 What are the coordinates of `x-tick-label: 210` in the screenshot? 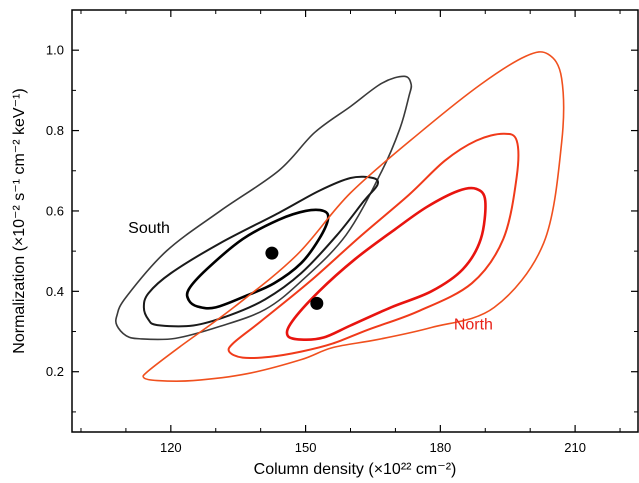 It's located at (575, 447).